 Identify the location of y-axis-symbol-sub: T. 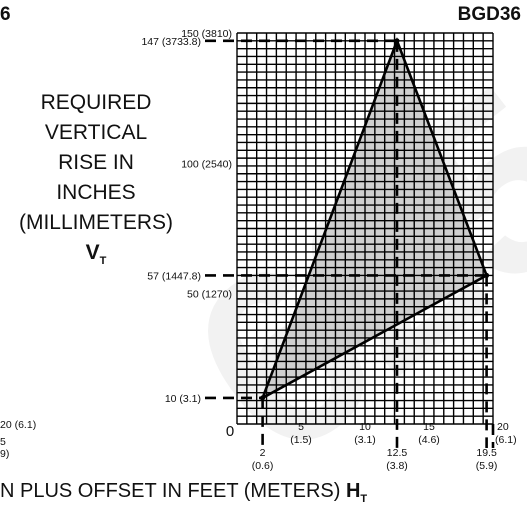
(103, 261).